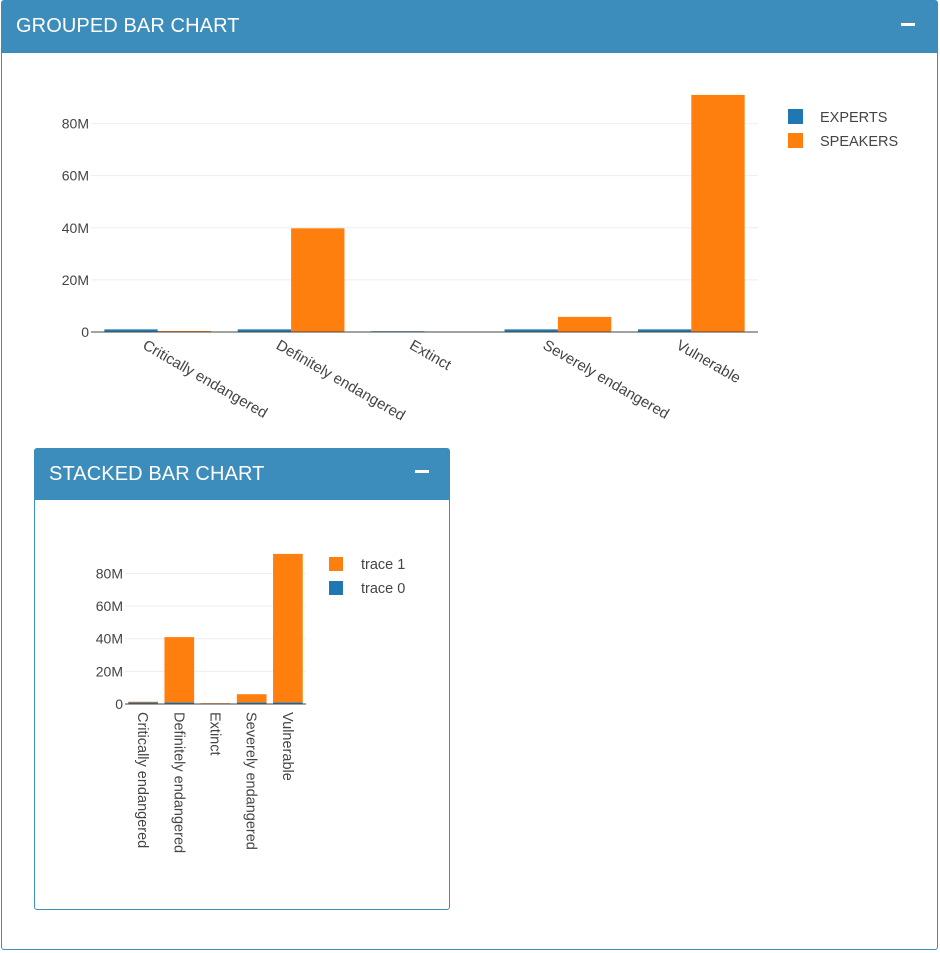 This screenshot has height=953, width=940. What do you see at coordinates (584, 324) in the screenshot?
I see `bar-speakers-severely-endangered` at bounding box center [584, 324].